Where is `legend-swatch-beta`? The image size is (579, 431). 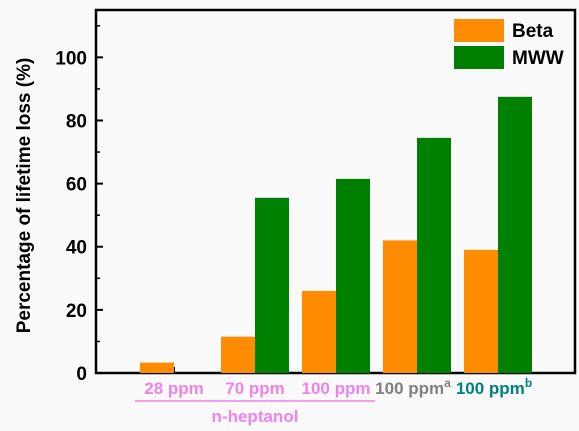 legend-swatch-beta is located at coordinates (479, 30).